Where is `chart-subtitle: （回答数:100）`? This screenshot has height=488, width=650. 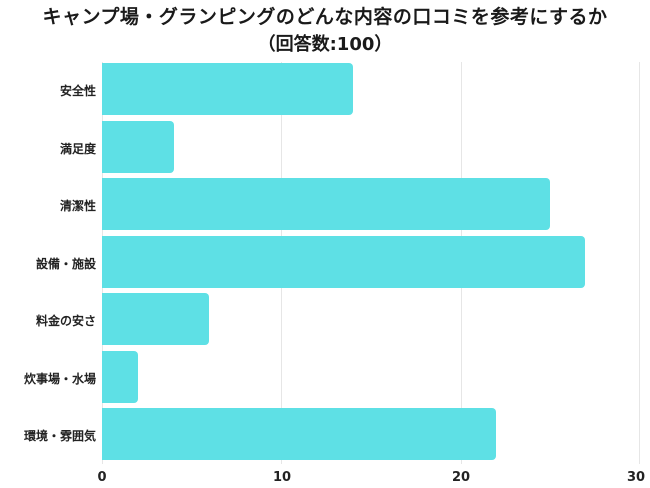
chart-subtitle: （回答数:100） is located at coordinates (325, 44).